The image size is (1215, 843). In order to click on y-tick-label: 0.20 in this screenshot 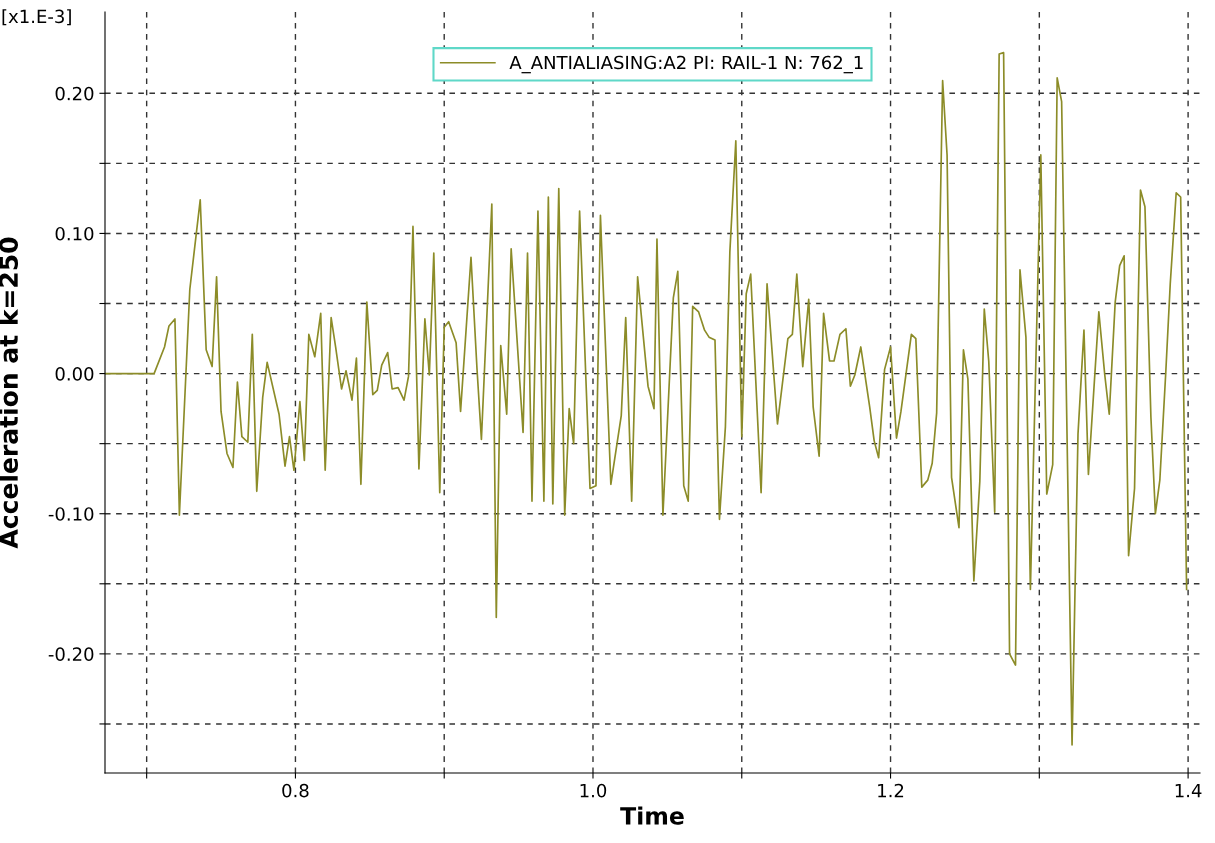, I will do `click(74, 93)`.